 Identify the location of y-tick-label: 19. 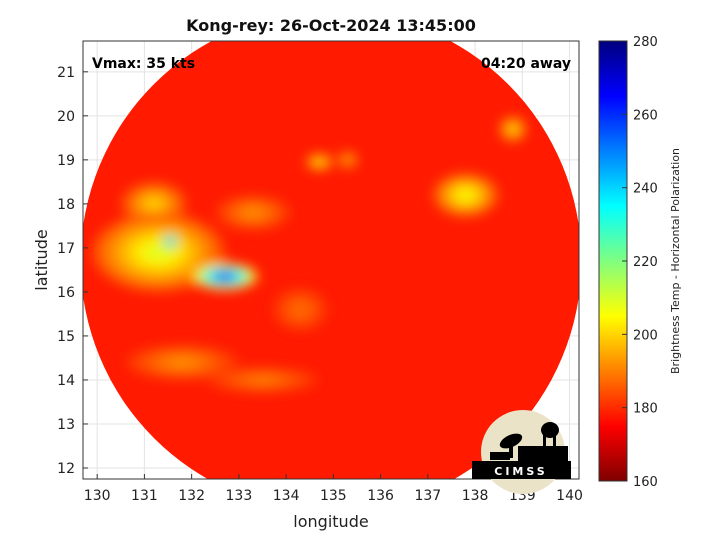
(66, 161).